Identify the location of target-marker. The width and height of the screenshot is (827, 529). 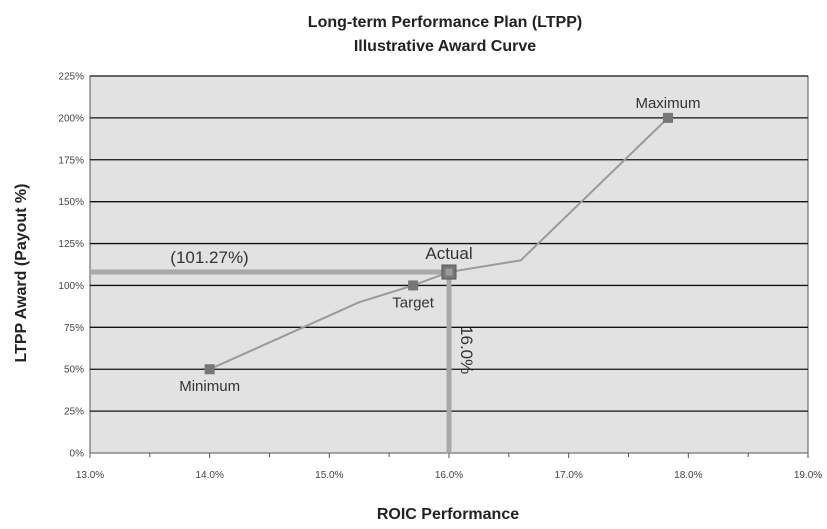
(413, 285).